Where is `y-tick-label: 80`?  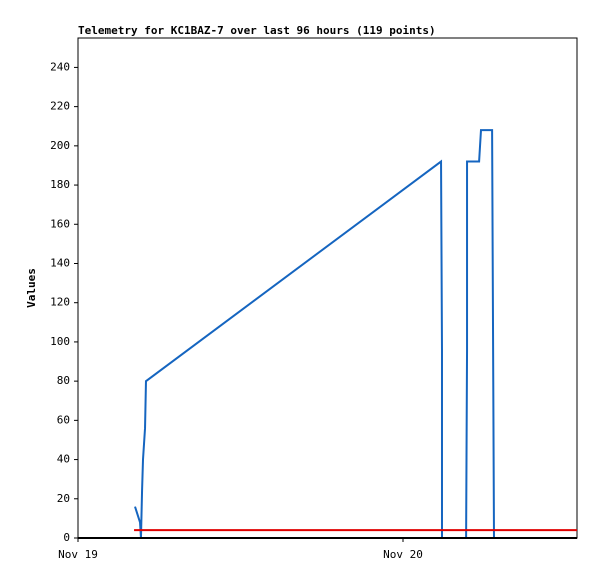
y-tick-label: 80 is located at coordinates (63, 380).